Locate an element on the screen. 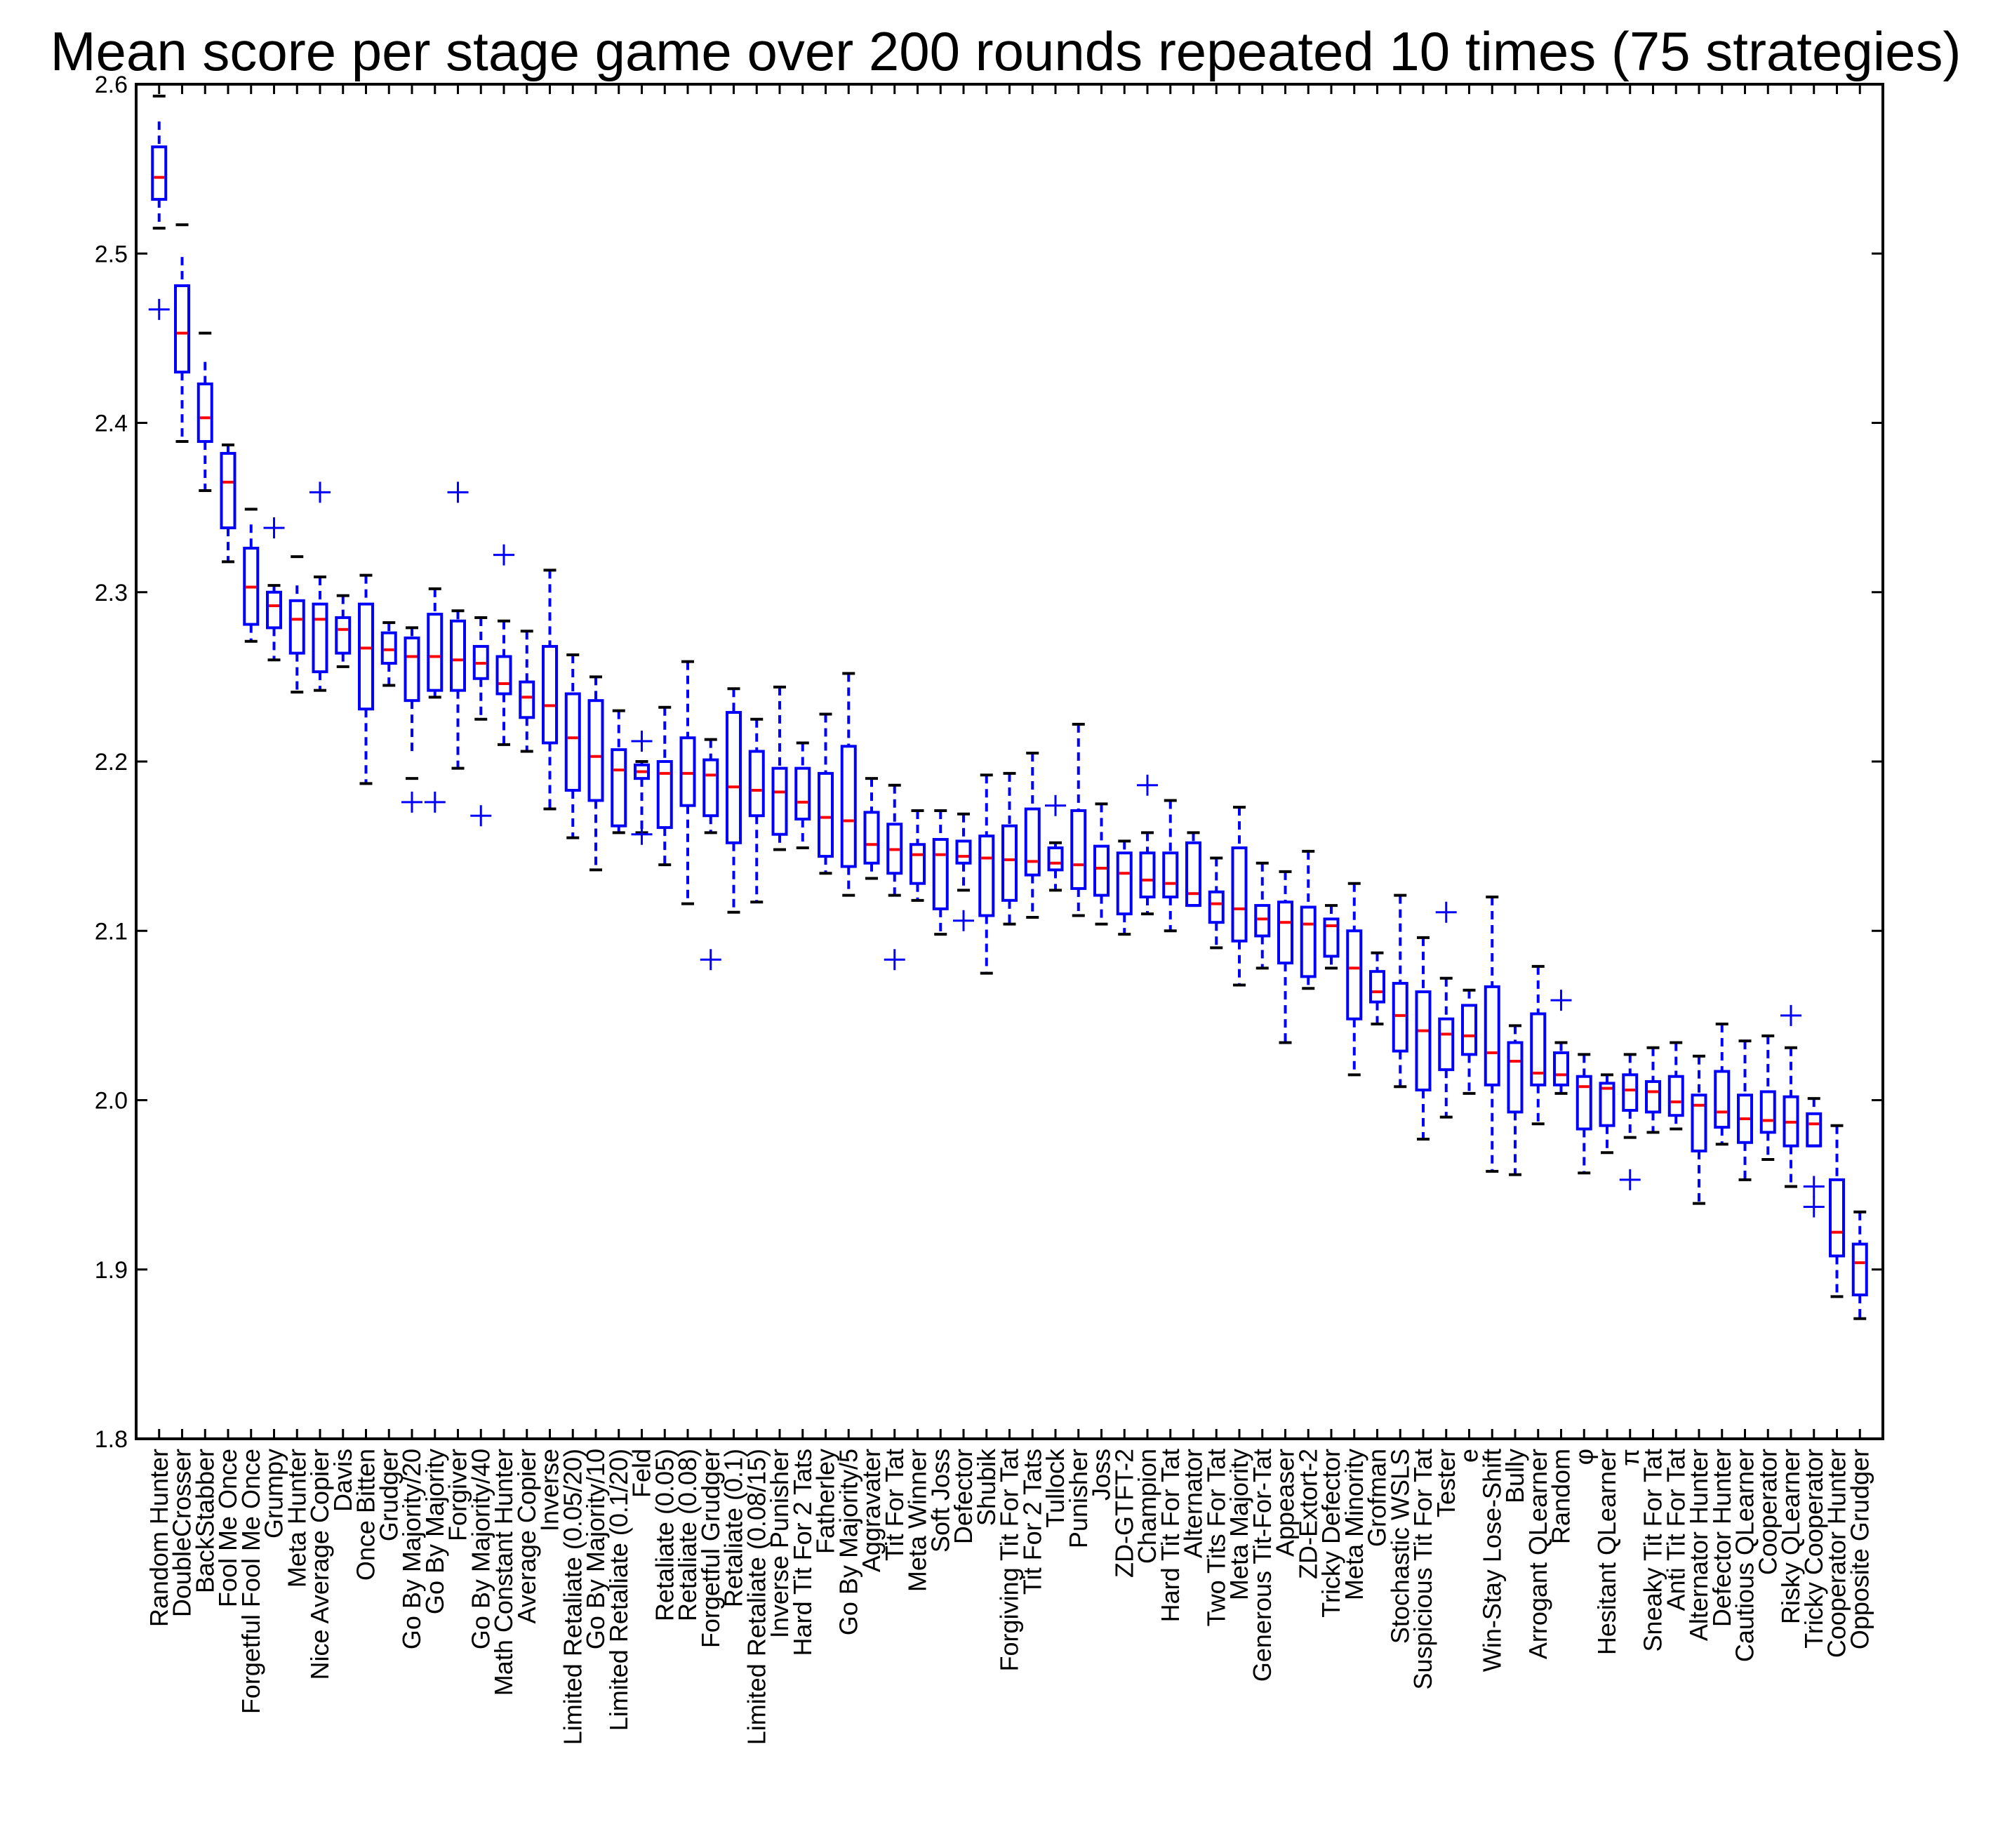 The image size is (2012, 1848). x-category-label: Math Constant Hunter is located at coordinates (503, 1572).